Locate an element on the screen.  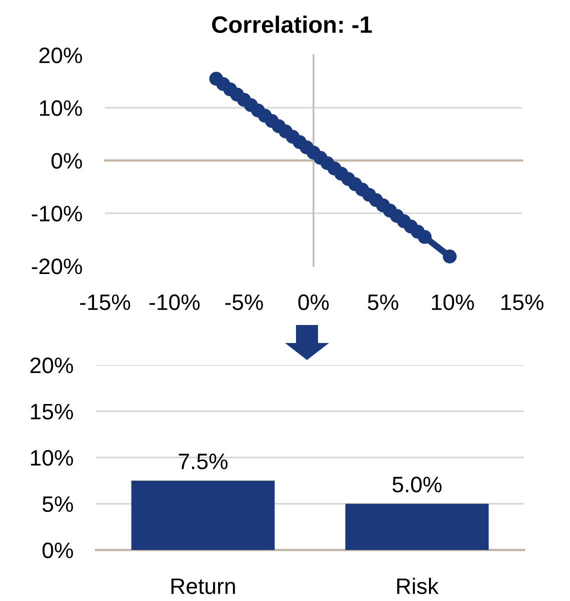
x-tick-label: -5% is located at coordinates (244, 302).